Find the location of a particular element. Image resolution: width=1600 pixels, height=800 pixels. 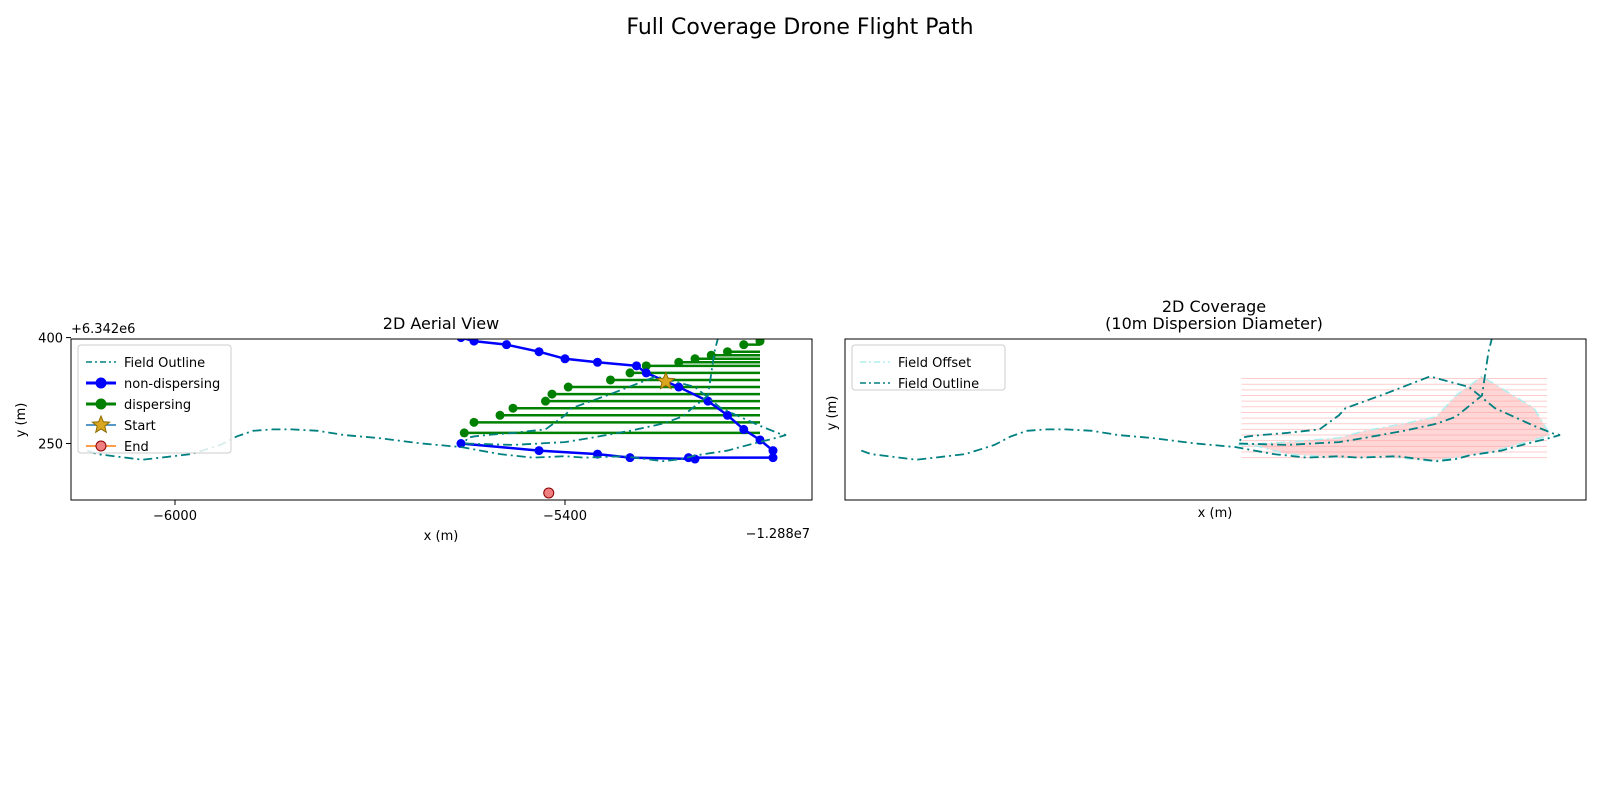

aerial-view-x-offset-label: −1.288e7 is located at coordinates (778, 534).